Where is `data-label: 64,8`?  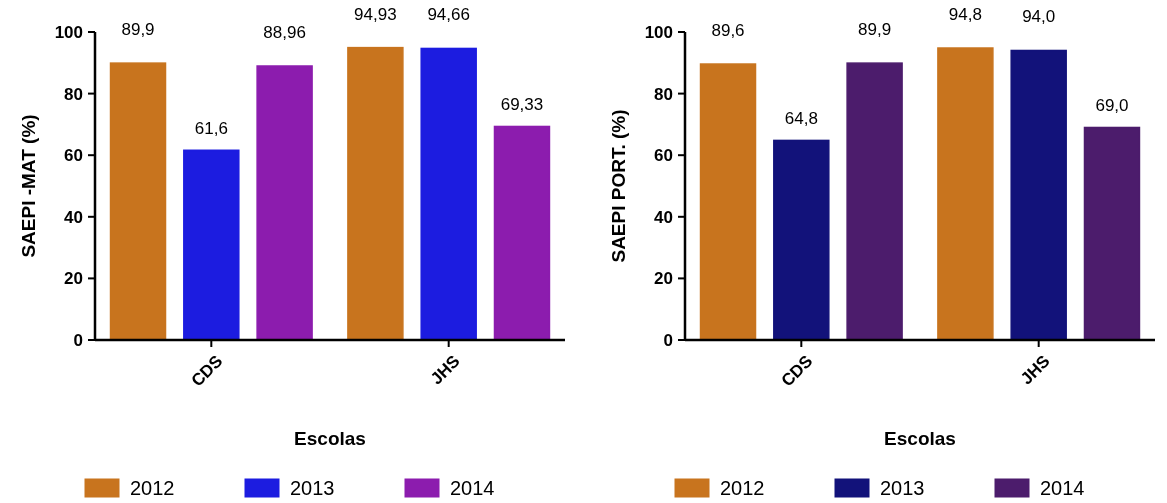
data-label: 64,8 is located at coordinates (801, 119).